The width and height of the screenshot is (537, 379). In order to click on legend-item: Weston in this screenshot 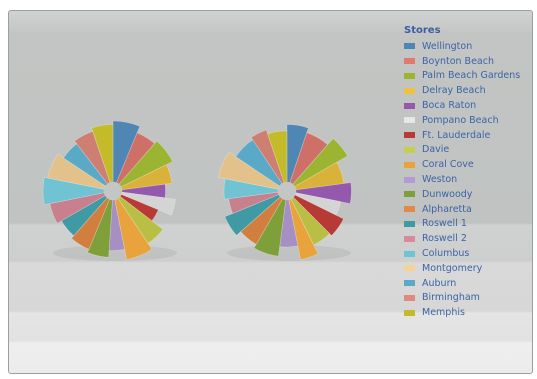, I will do `click(462, 179)`.